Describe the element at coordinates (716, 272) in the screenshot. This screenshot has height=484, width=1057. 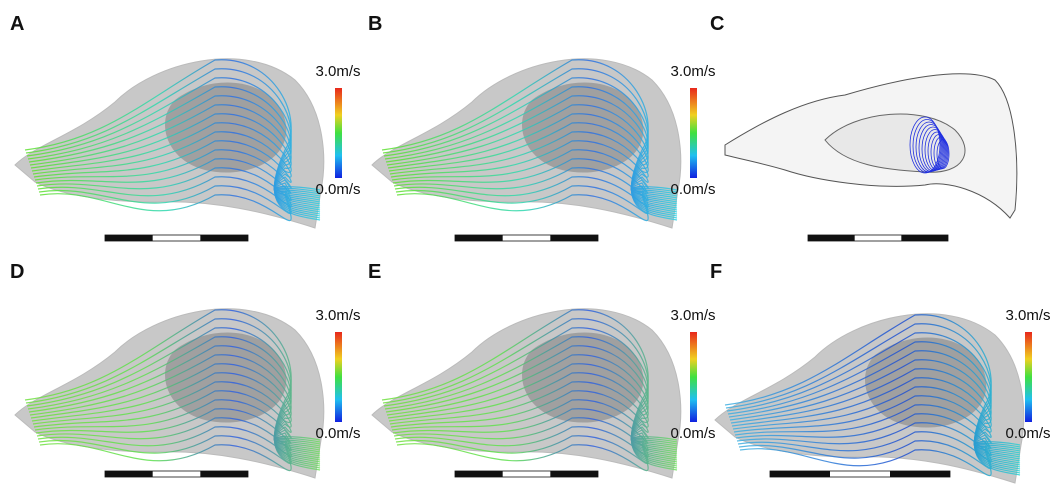
I see `panel-label: F` at that location.